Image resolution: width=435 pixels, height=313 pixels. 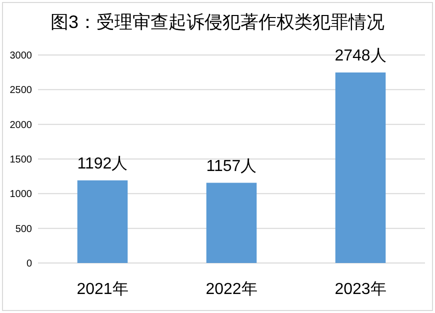 What do you see at coordinates (21, 56) in the screenshot?
I see `y-tick-label: 3000` at bounding box center [21, 56].